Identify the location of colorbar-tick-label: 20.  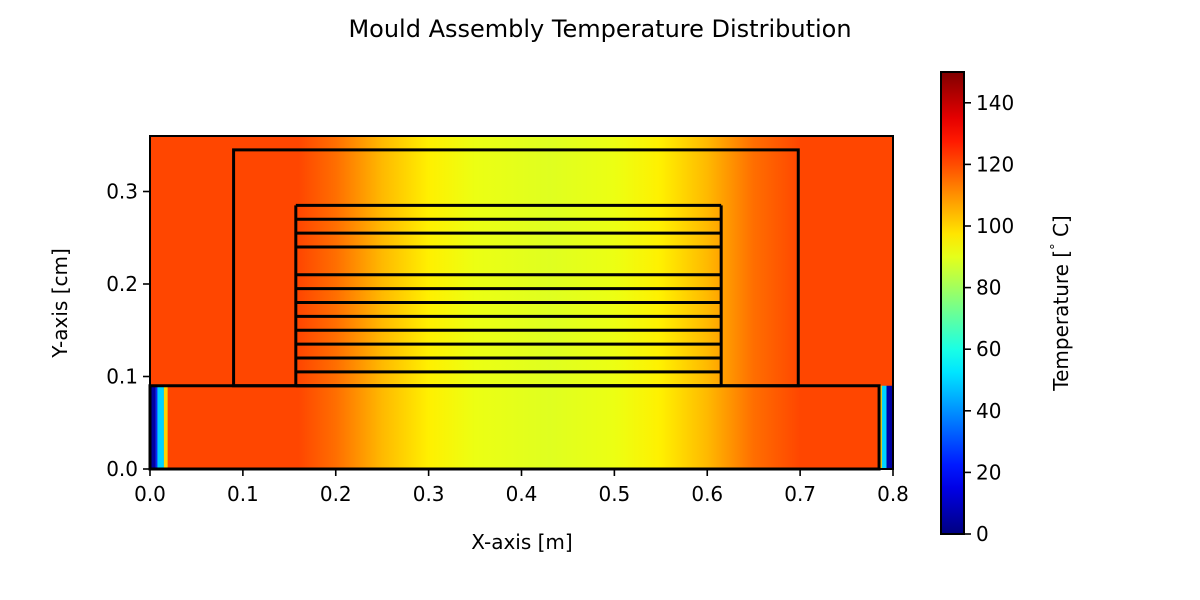
(988, 472).